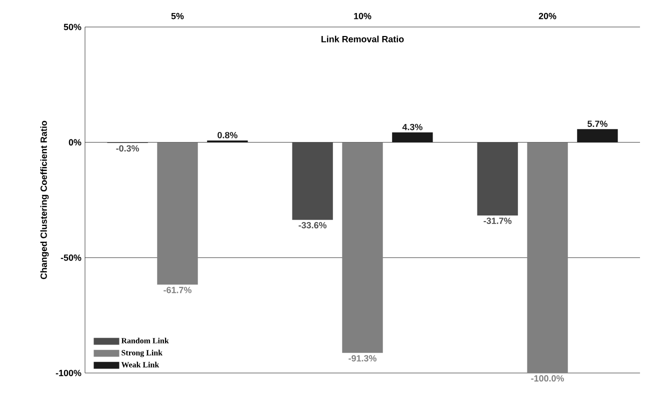  I want to click on data-label: -0.3%, so click(128, 148).